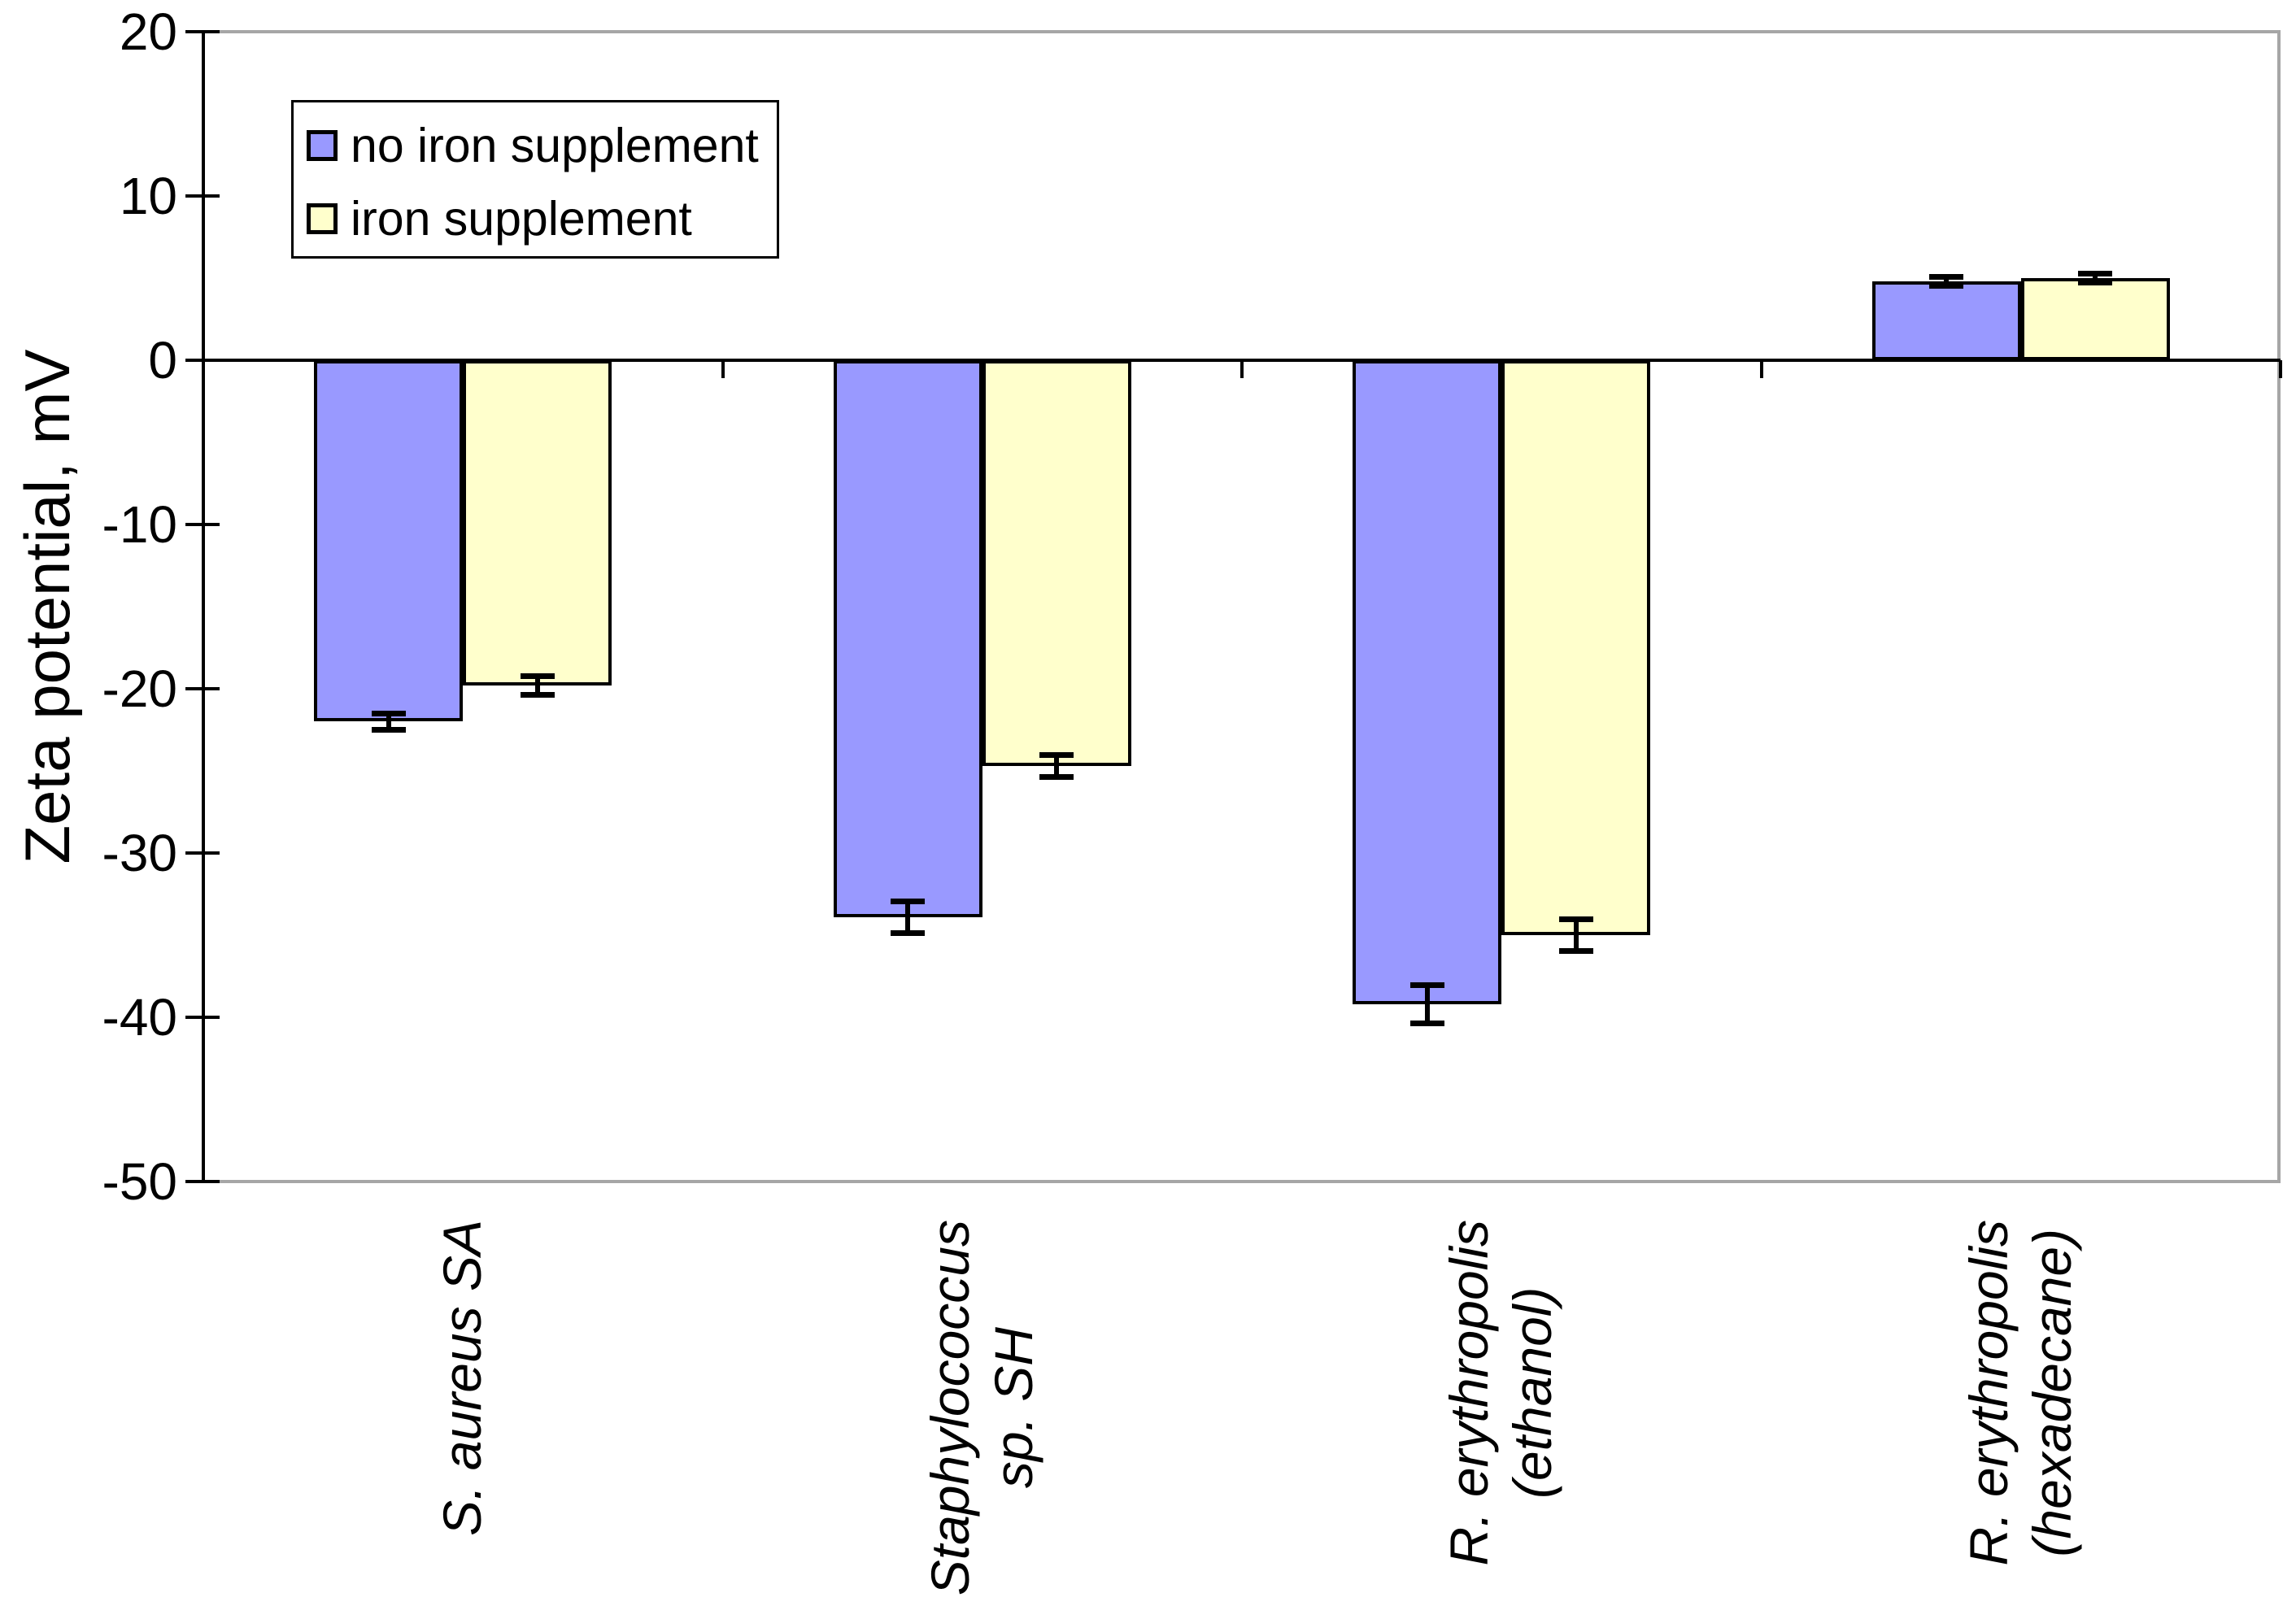 Image resolution: width=2296 pixels, height=1606 pixels. What do you see at coordinates (148, 196) in the screenshot?
I see `y-tick-label: 10` at bounding box center [148, 196].